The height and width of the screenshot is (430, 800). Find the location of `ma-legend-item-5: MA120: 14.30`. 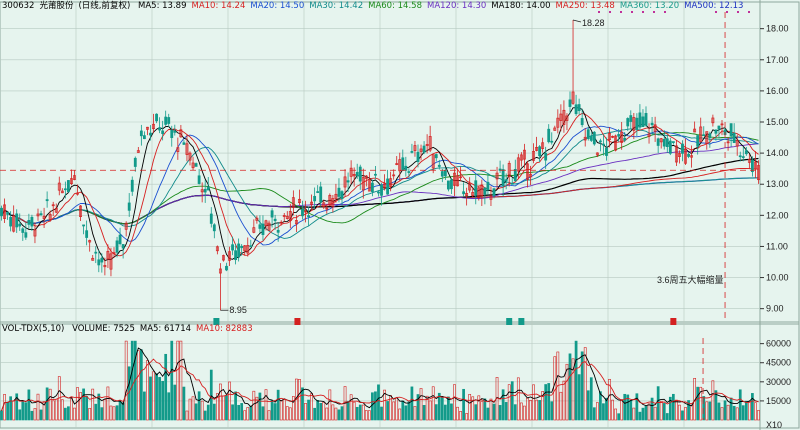

ma-legend-item-5: MA120: 14.30 is located at coordinates (456, 6).